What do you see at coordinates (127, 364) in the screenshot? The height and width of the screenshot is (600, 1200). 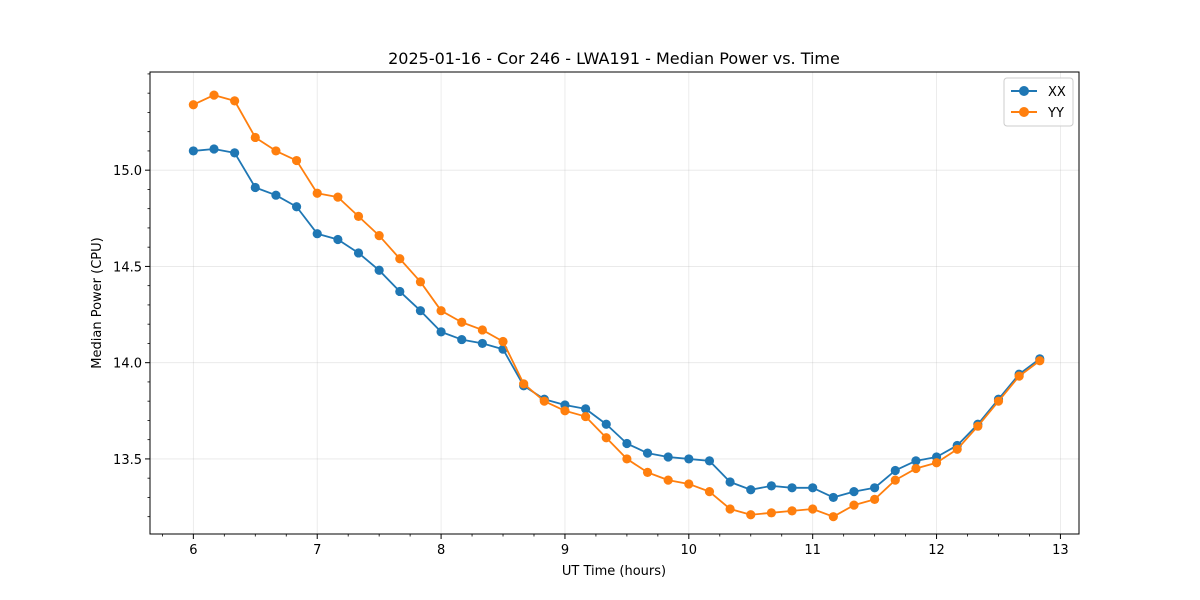 I see `y-tick-label: 14.0` at bounding box center [127, 364].